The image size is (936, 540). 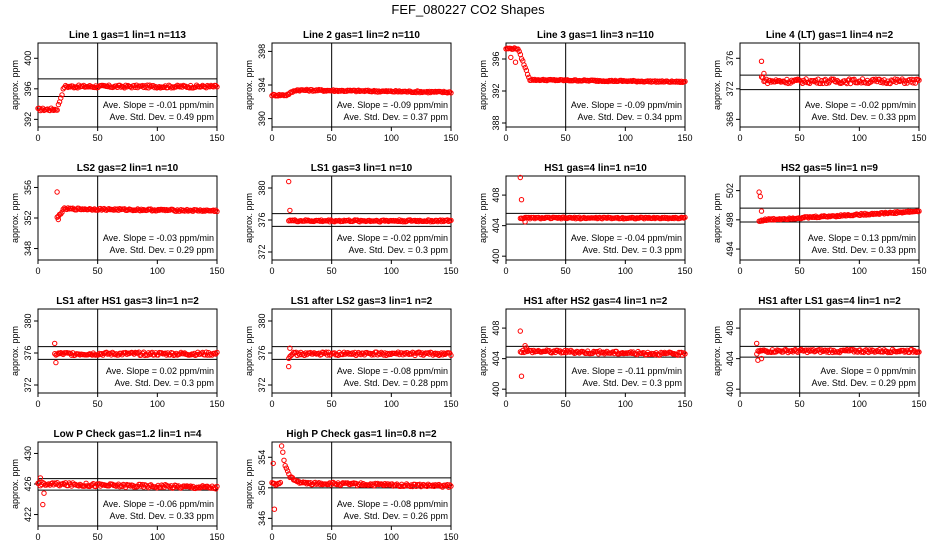 What do you see at coordinates (632, 250) in the screenshot?
I see `stats-annotation: Ave. Std. Dev. = 0.3 ppm` at bounding box center [632, 250].